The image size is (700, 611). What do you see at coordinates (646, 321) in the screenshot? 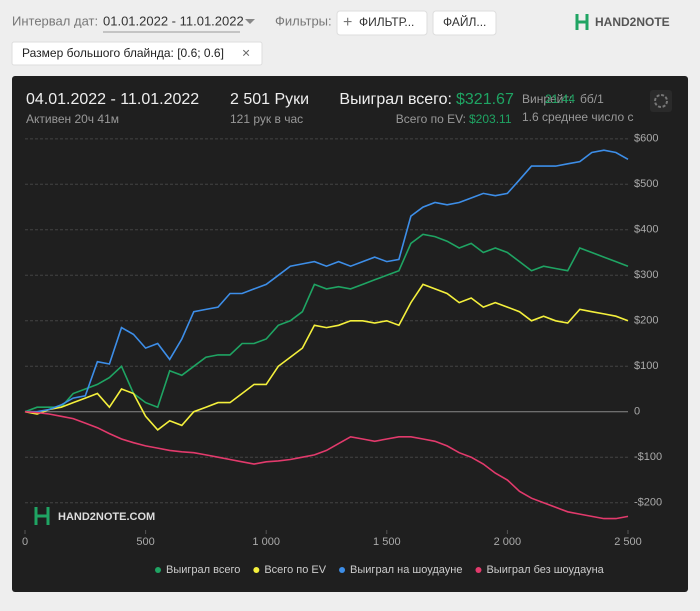
I see `y-tick-label: $200` at bounding box center [646, 321].